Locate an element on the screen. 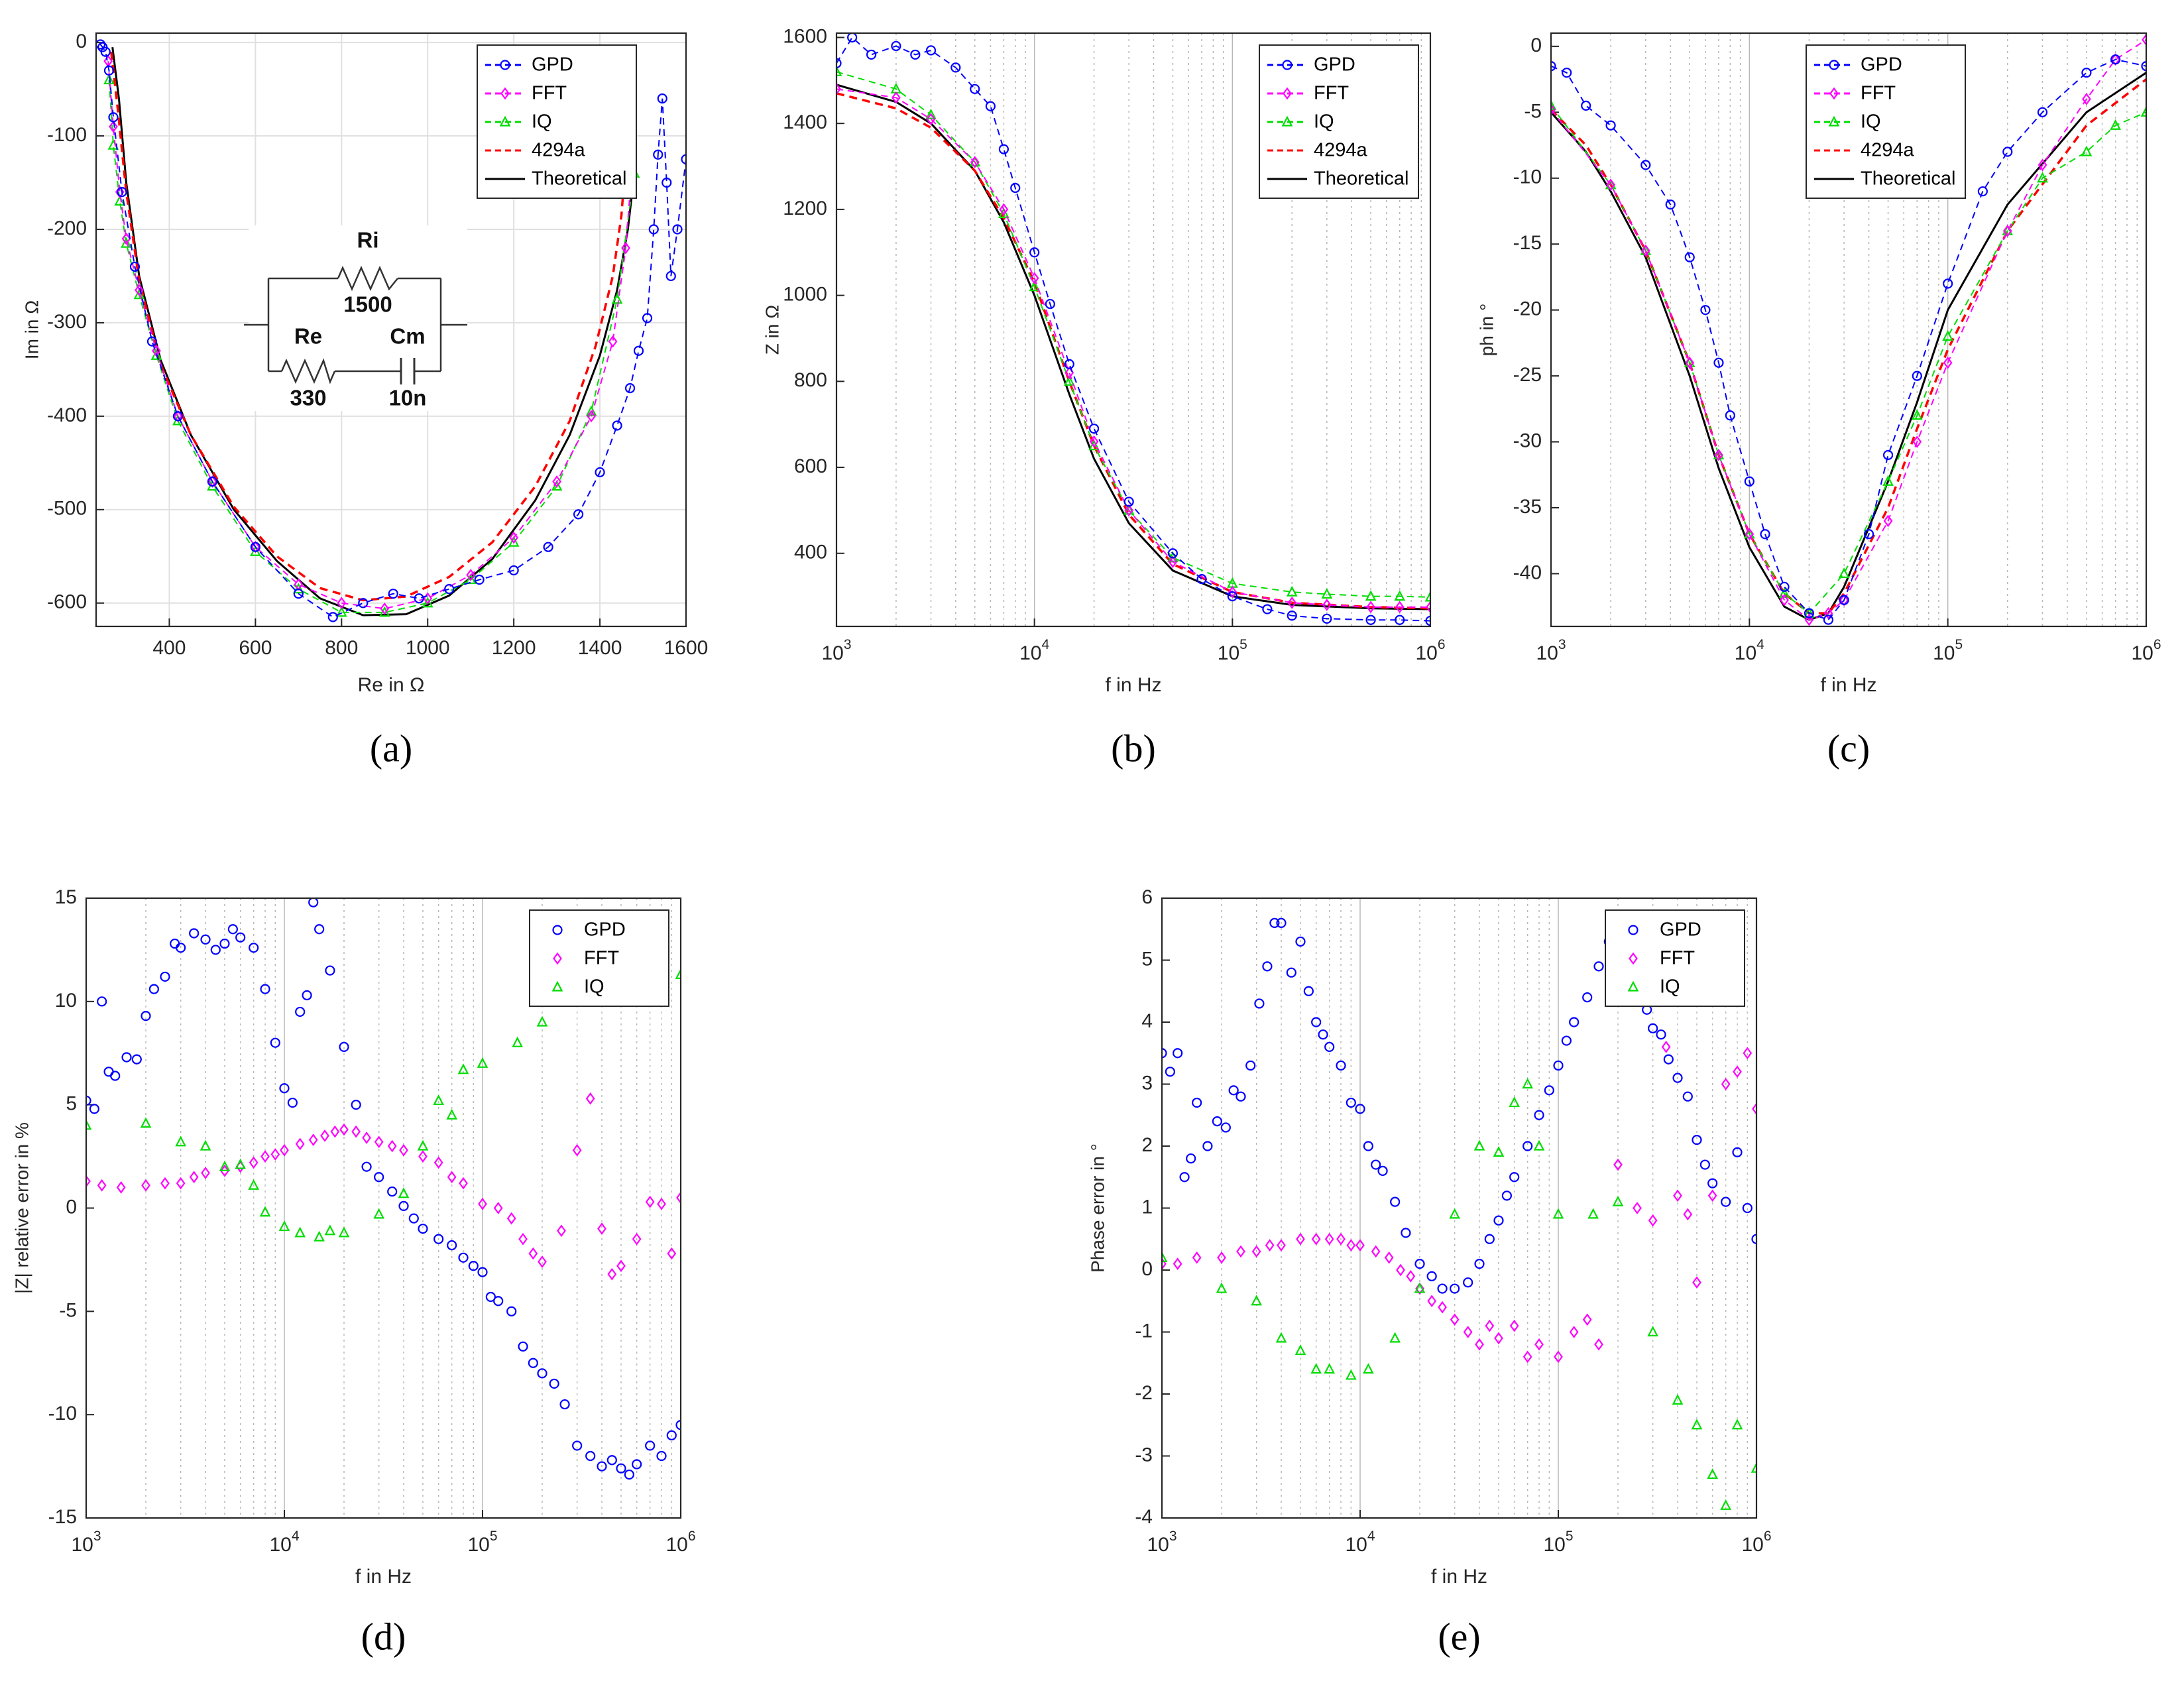  series-gpd-line is located at coordinates (392, 331).